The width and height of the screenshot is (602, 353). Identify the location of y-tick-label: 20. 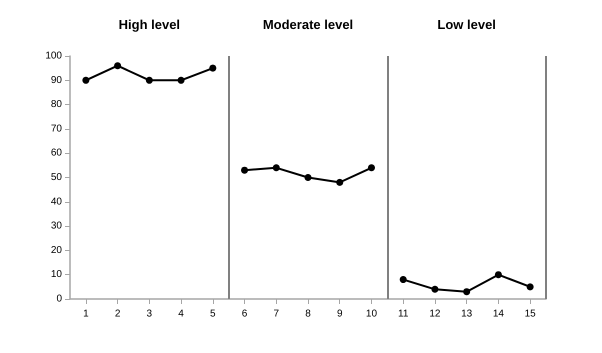
(56, 250).